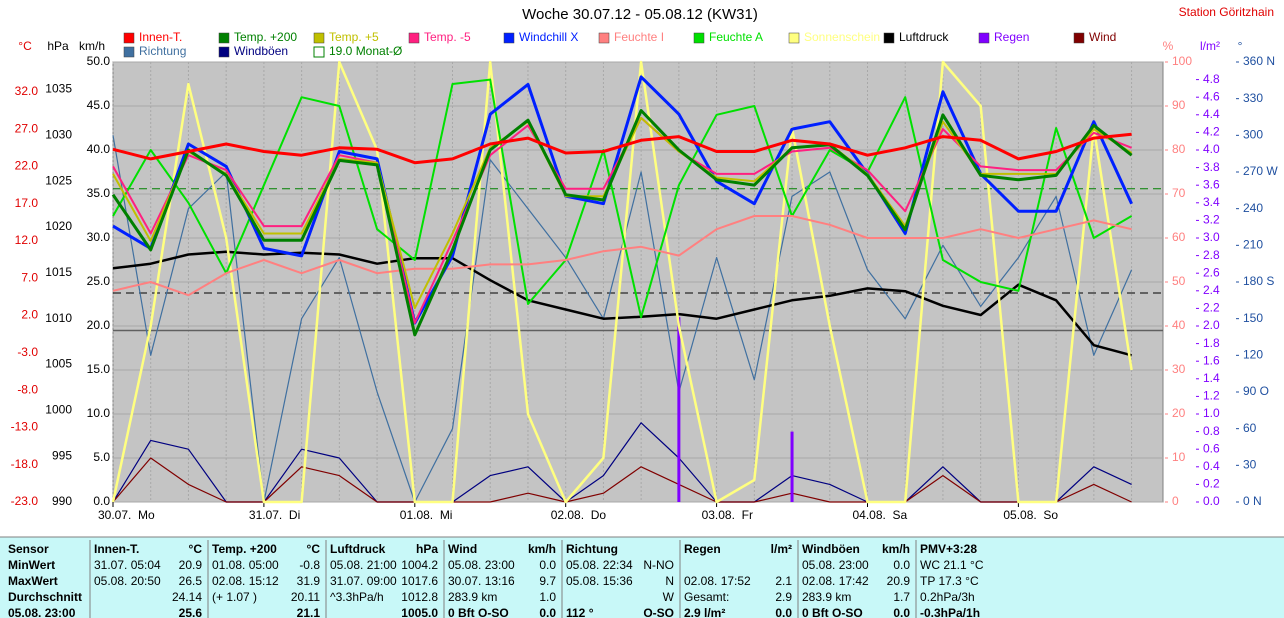 This screenshot has height=618, width=1284. What do you see at coordinates (1211, 272) in the screenshot?
I see `y-tick-label: 2.6` at bounding box center [1211, 272].